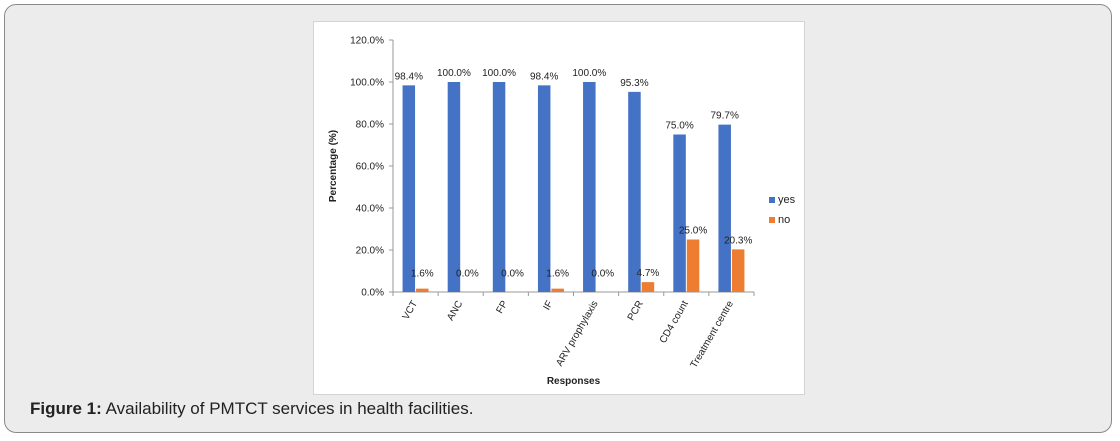 This screenshot has height=441, width=1120. What do you see at coordinates (370, 167) in the screenshot?
I see `y-tick-label: 60.0%` at bounding box center [370, 167].